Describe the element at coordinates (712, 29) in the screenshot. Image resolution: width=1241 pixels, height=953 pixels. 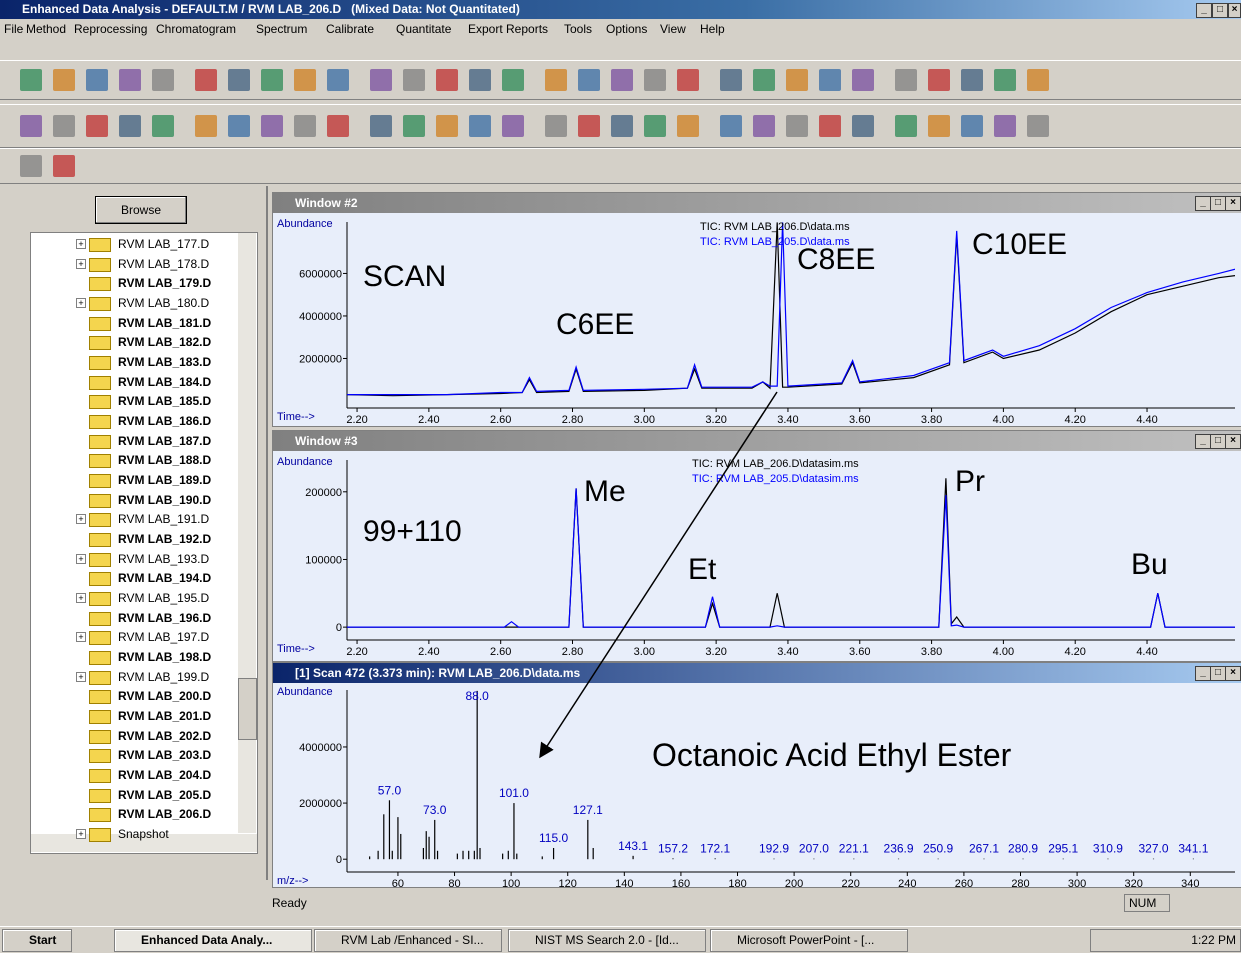
I see `menu-item: Help` at that location.